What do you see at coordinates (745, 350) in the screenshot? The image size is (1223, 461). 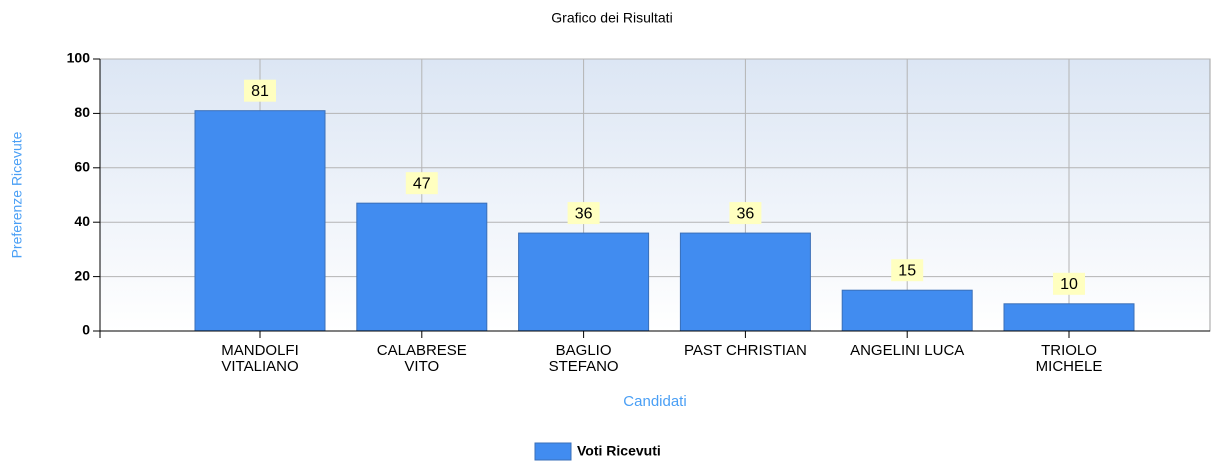 I see `x-tick-label: PAST CHRISTIAN` at bounding box center [745, 350].